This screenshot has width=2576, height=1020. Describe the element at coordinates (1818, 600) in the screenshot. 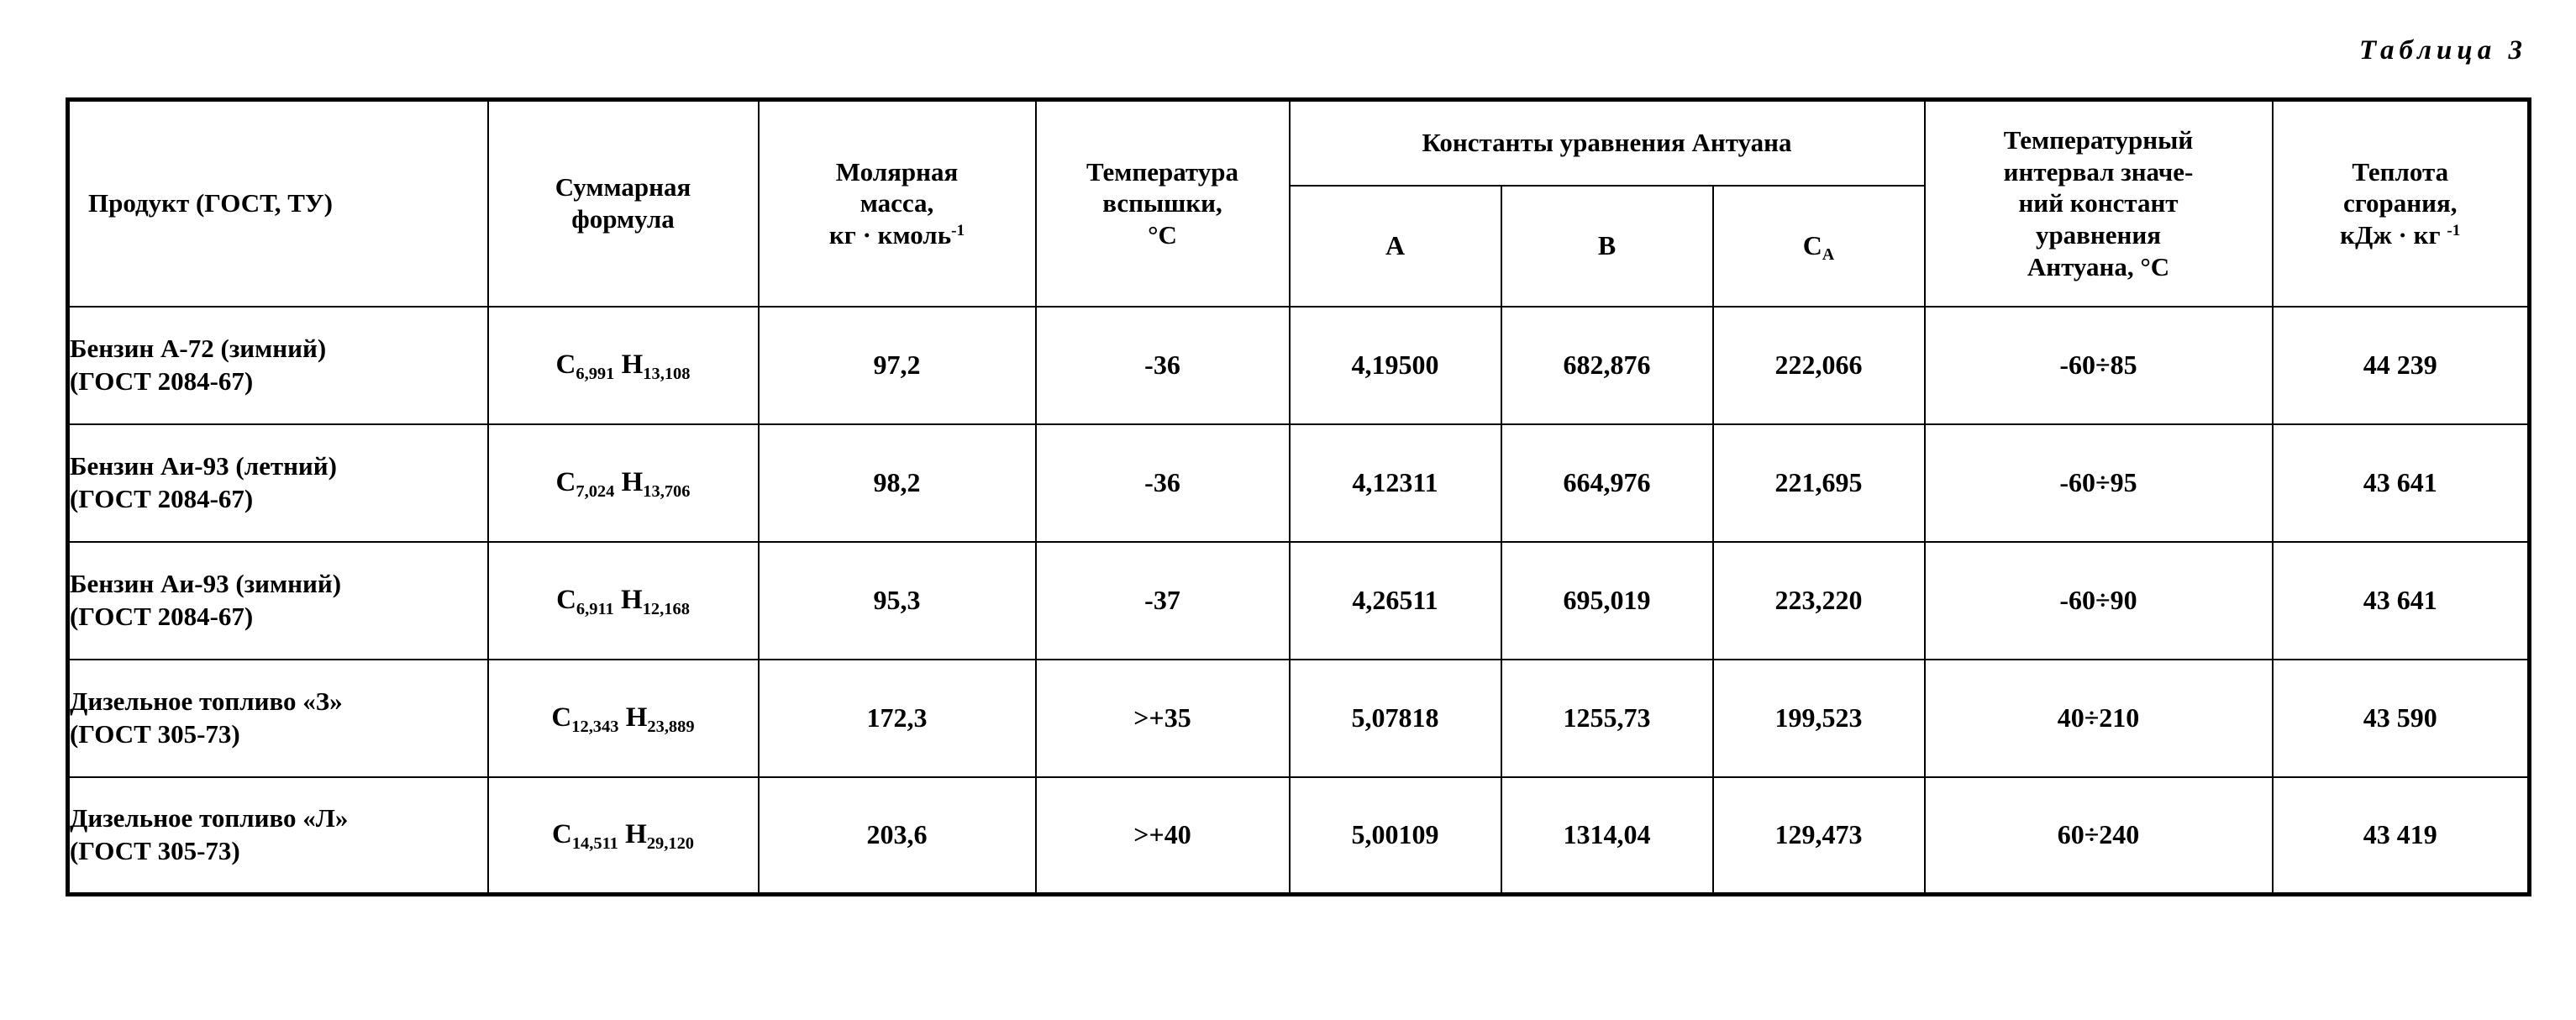

I see `cell-antoine-c: 223,220` at that location.